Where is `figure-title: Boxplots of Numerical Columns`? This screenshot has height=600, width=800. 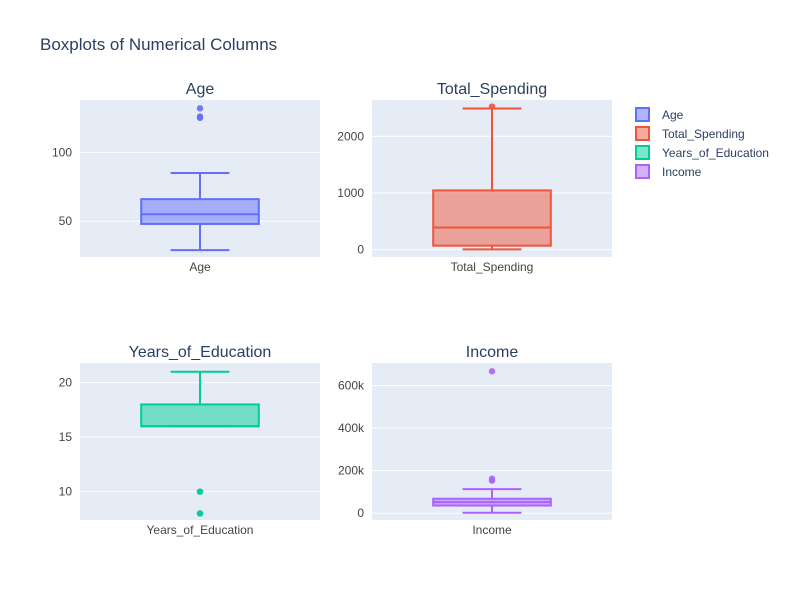 figure-title: Boxplots of Numerical Columns is located at coordinates (158, 44).